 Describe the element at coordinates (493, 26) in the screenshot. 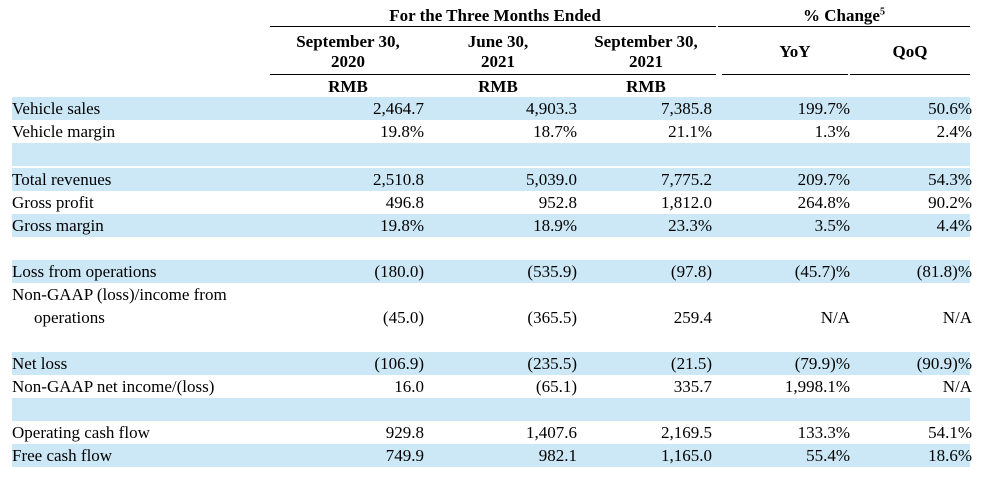

I see `period-group-underline` at that location.